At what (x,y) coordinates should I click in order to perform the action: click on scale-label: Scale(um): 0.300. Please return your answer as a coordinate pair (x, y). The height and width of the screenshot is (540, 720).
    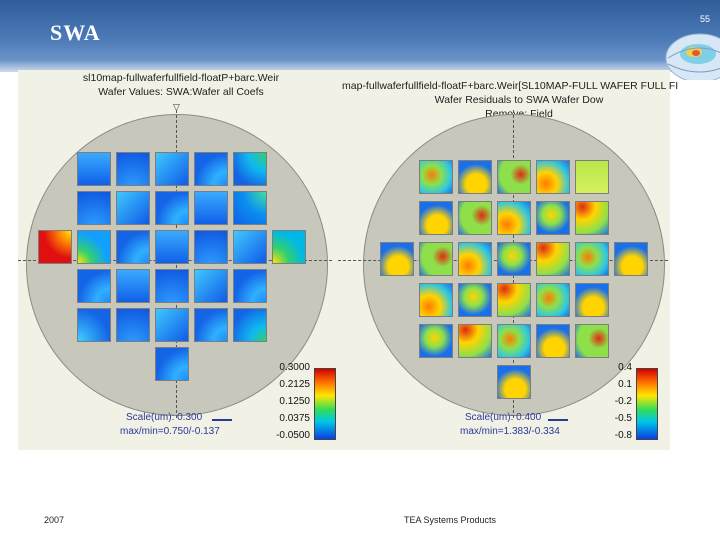
    Looking at the image, I should click on (164, 417).